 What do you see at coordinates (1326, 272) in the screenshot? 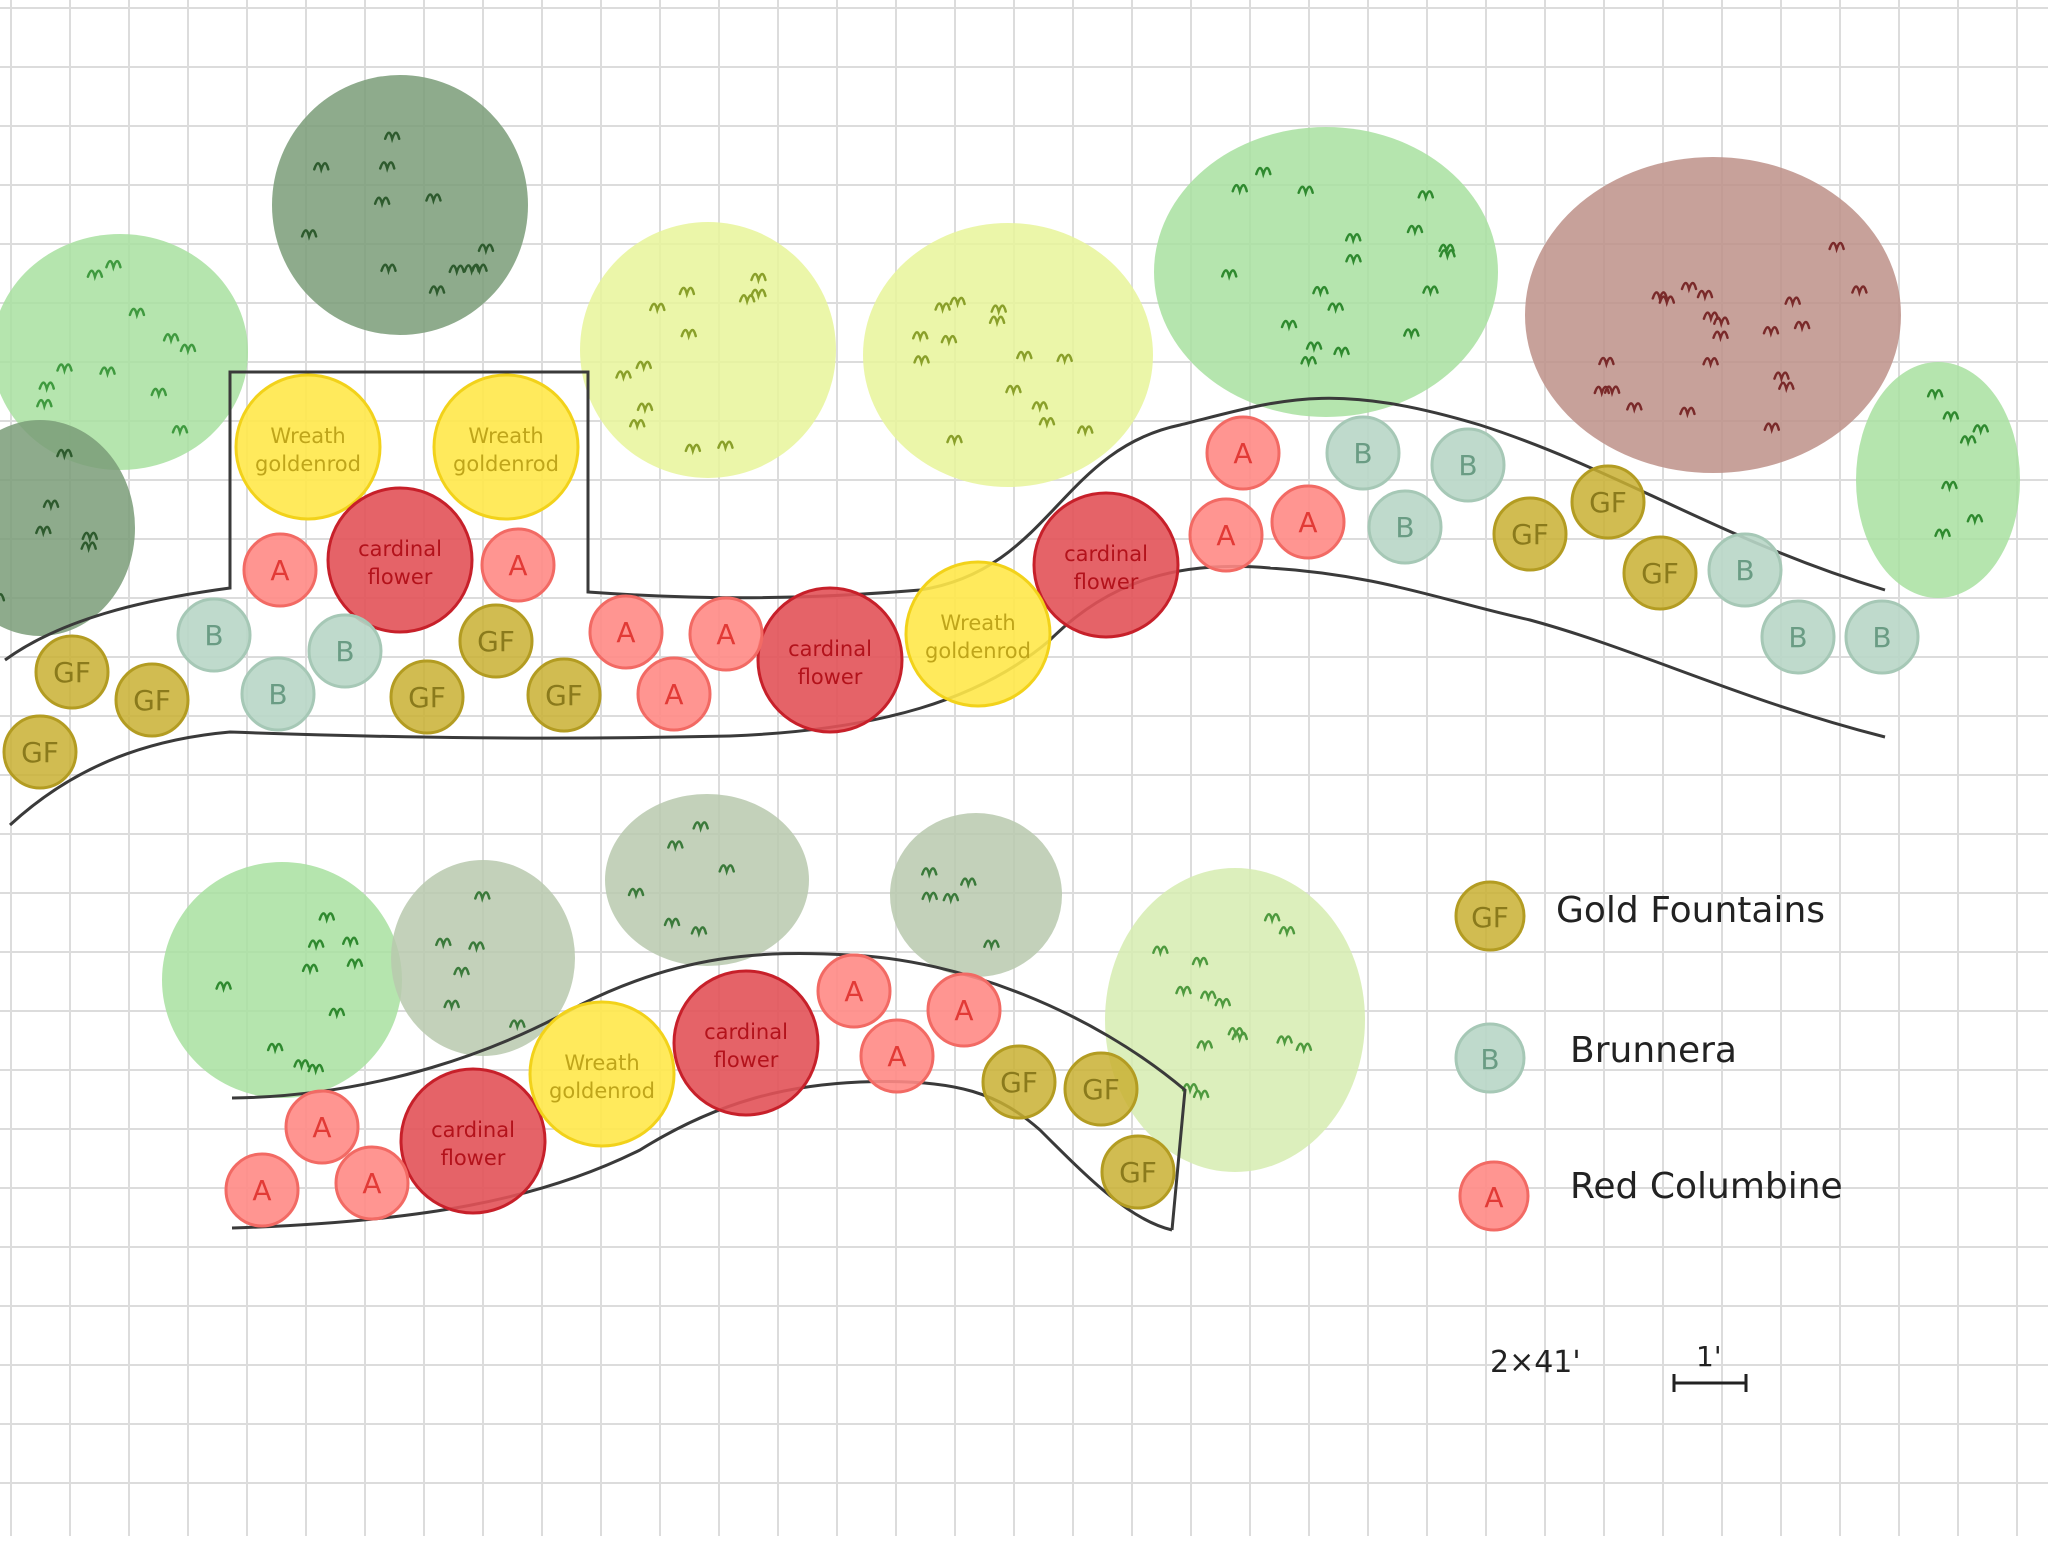
I see `shrub-light-green` at bounding box center [1326, 272].